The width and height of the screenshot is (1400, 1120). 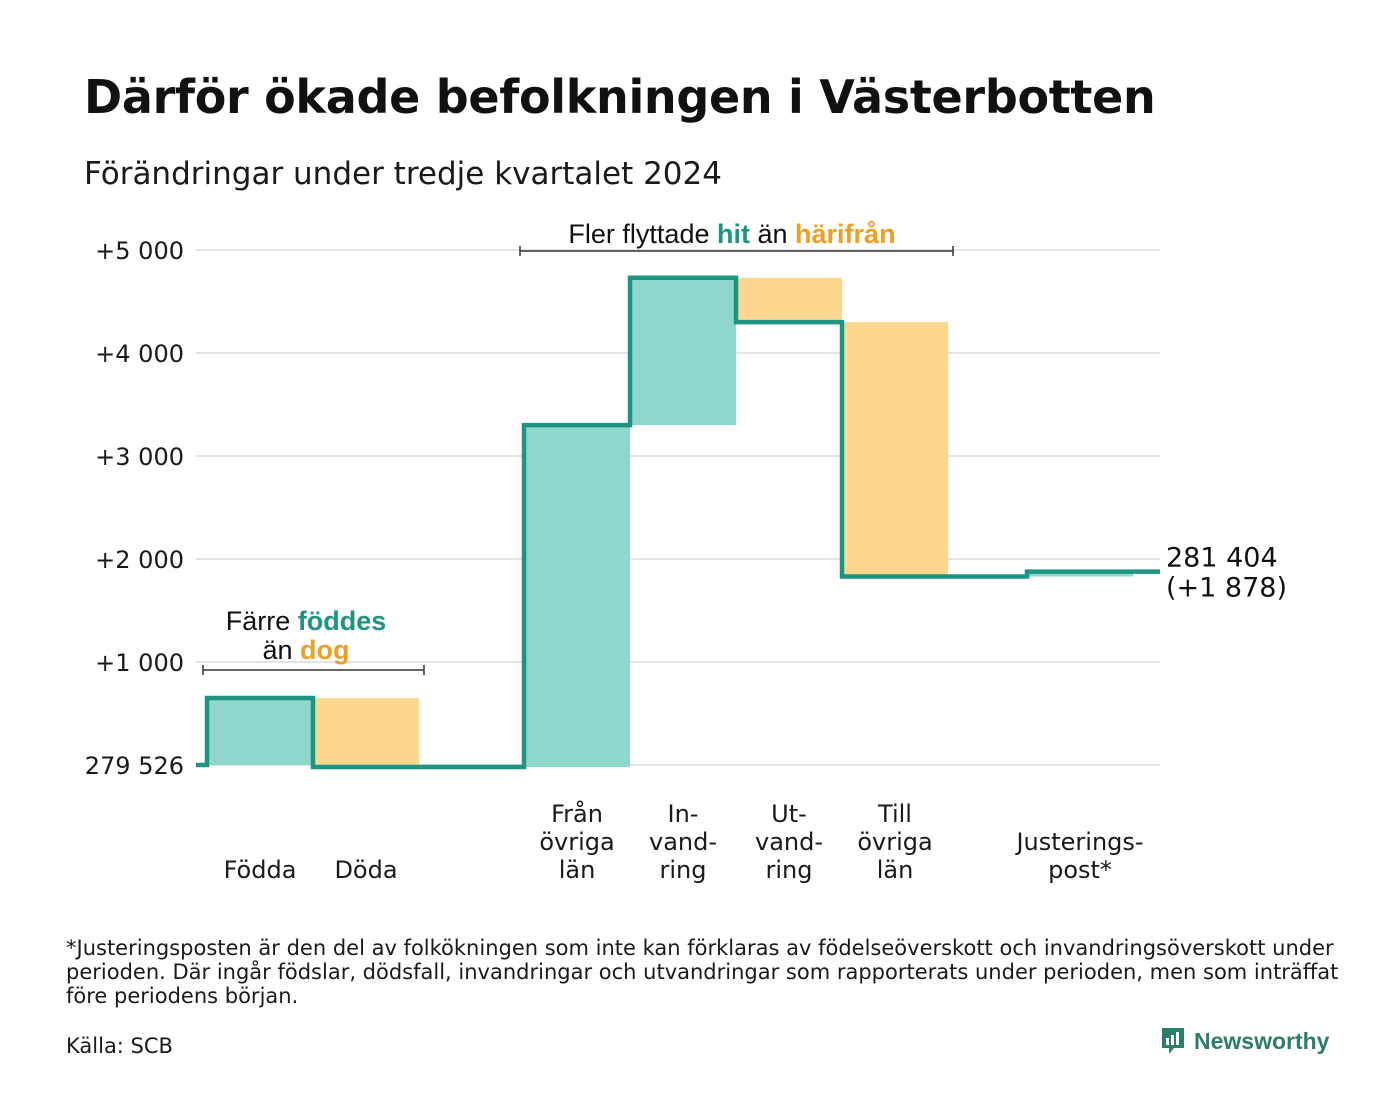 I want to click on category-label-line: Födda, so click(x=260, y=870).